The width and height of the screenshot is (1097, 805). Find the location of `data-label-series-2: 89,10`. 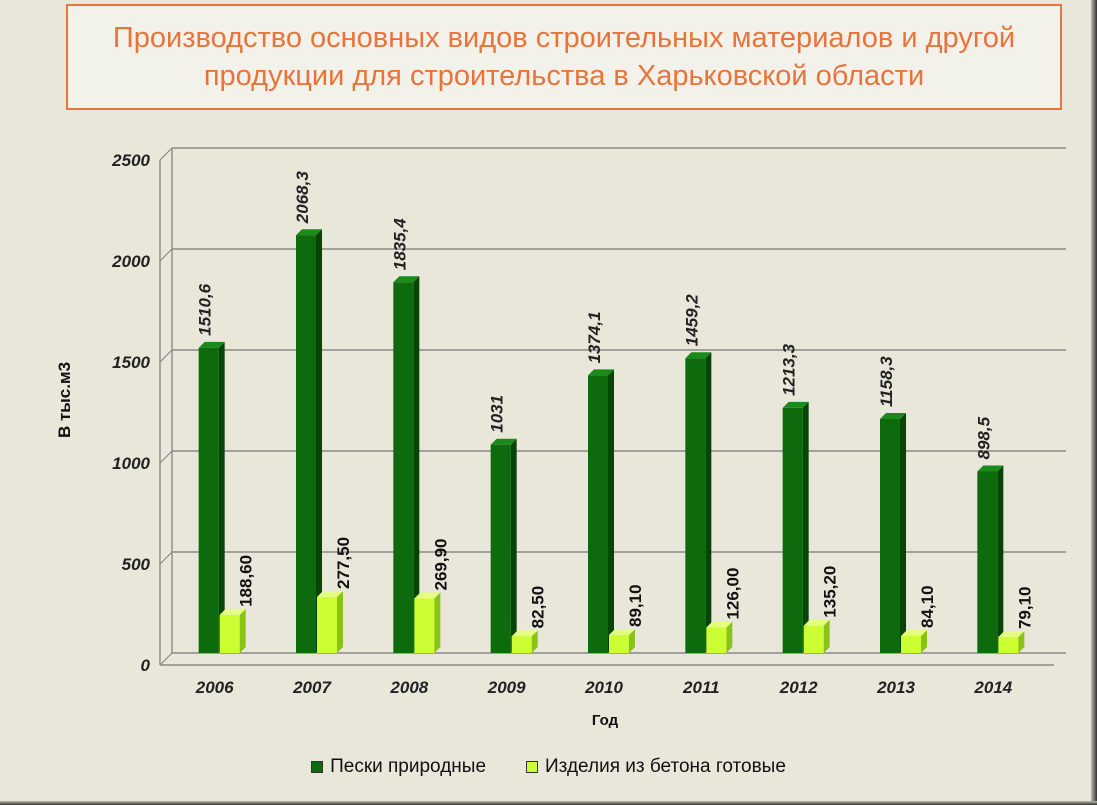

data-label-series-2: 89,10 is located at coordinates (635, 605).